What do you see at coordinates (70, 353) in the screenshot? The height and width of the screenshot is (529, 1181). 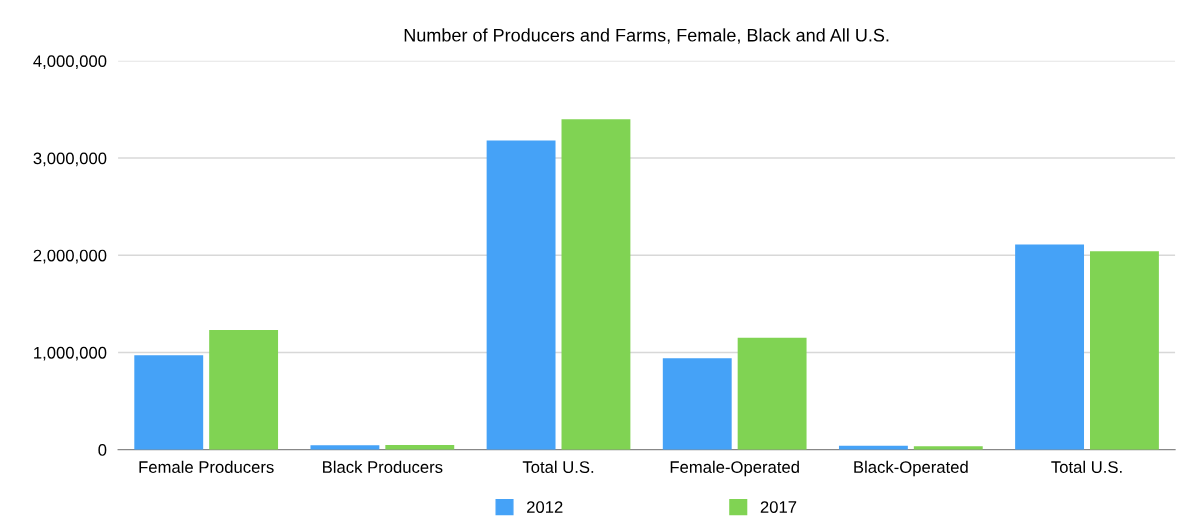 I see `y-tick-label: 1,000,000` at bounding box center [70, 353].